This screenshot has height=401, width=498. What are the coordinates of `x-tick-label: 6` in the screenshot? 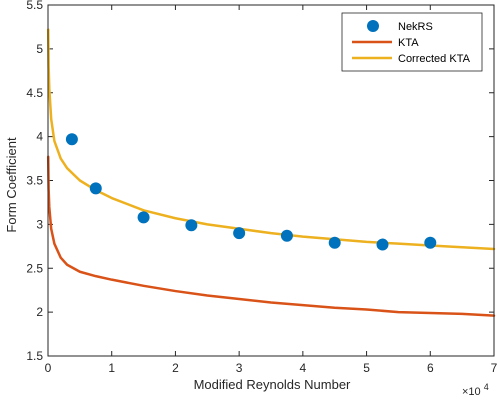 It's located at (430, 368).